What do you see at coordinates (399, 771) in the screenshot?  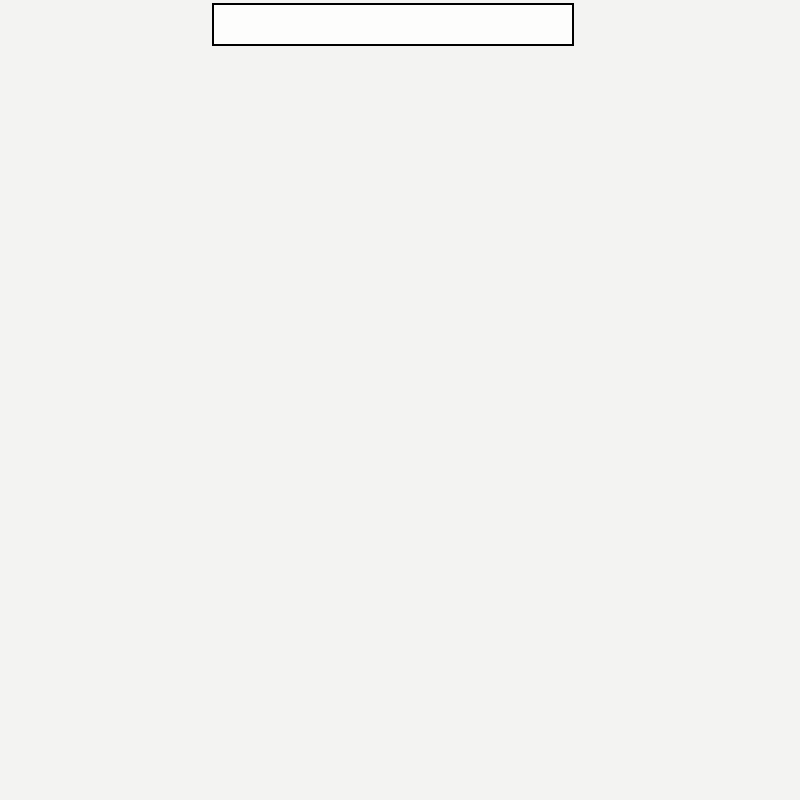 I see `minutes-axis-caption` at bounding box center [399, 771].